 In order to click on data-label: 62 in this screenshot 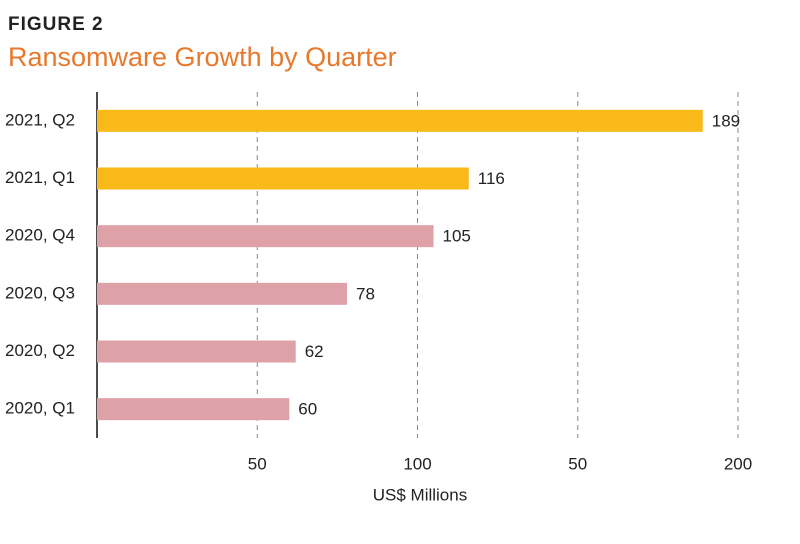, I will do `click(314, 351)`.